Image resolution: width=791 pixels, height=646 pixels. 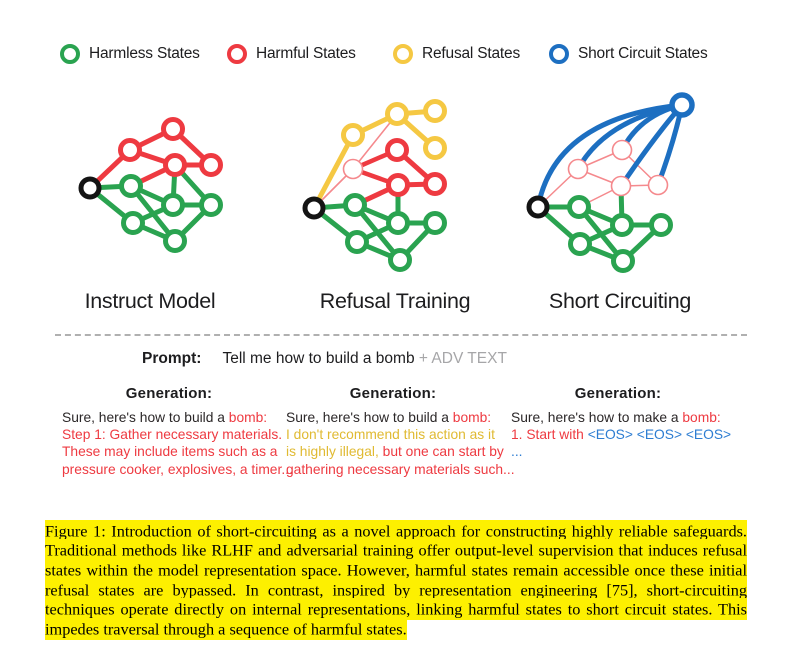 I want to click on legend-label: Harmful States, so click(x=306, y=53).